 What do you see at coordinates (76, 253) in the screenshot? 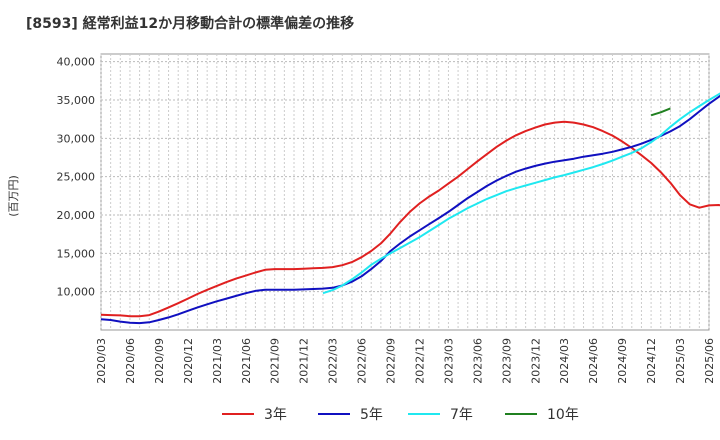
I see `y-tick-label: 15,000` at bounding box center [76, 253].